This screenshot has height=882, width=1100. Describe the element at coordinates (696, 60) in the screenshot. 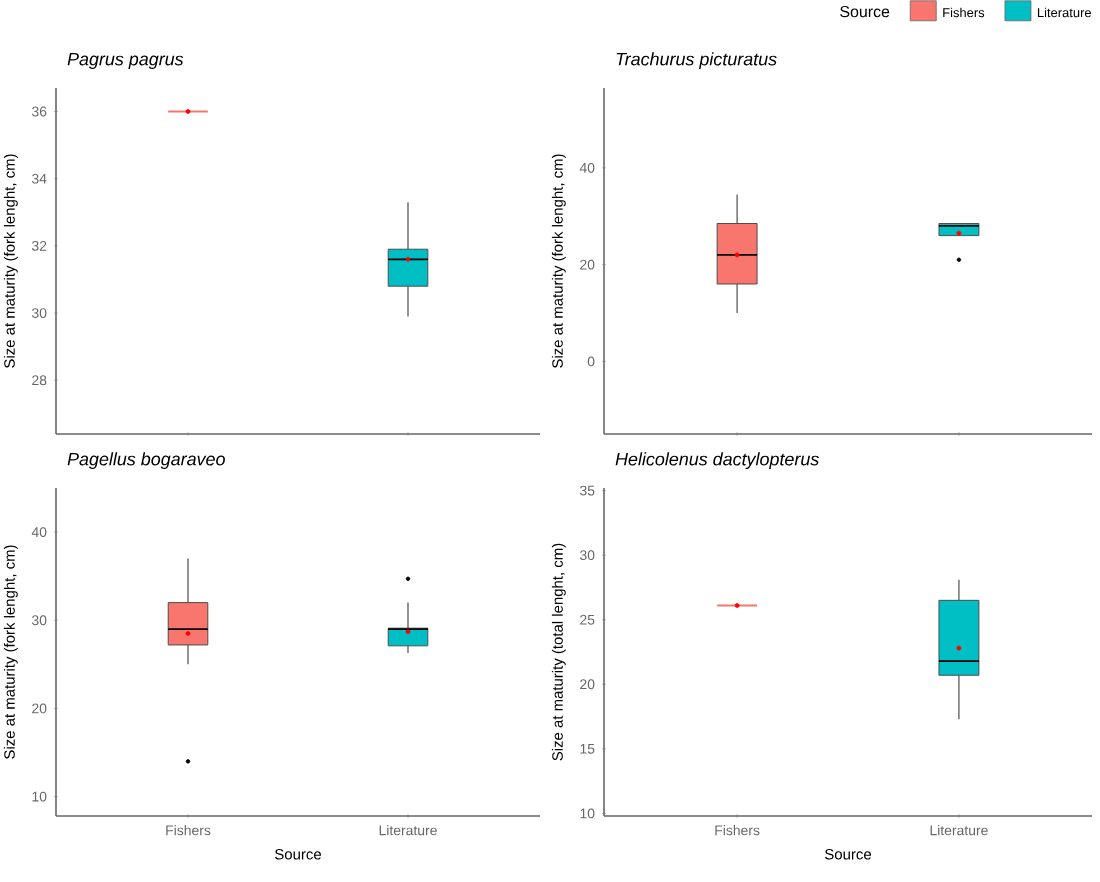

I see `chart-title: Trachurus picturatus` at that location.